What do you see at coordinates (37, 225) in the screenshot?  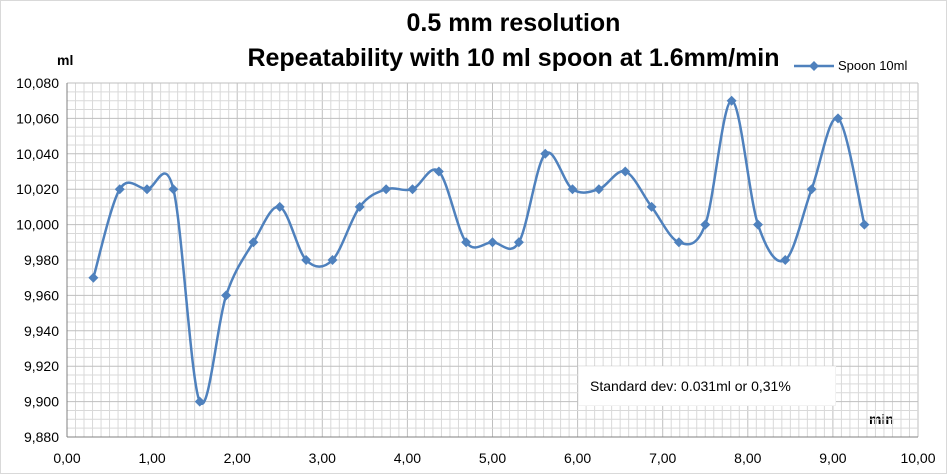 I see `y-tick-label: 10,000` at bounding box center [37, 225].